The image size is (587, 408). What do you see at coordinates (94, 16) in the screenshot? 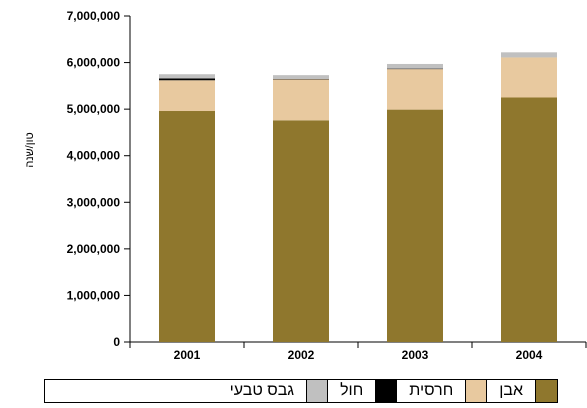
I see `y-tick-label: 7,000,000` at bounding box center [94, 16].